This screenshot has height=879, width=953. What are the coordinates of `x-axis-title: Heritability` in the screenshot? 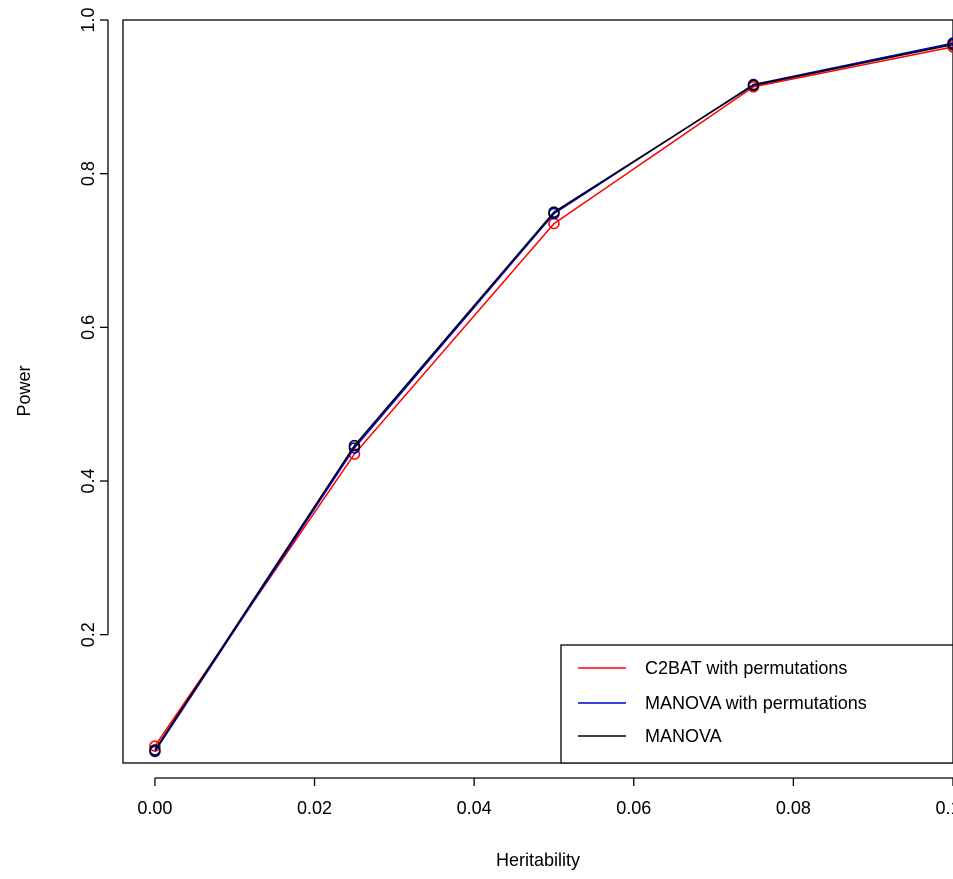 It's located at (538, 860).